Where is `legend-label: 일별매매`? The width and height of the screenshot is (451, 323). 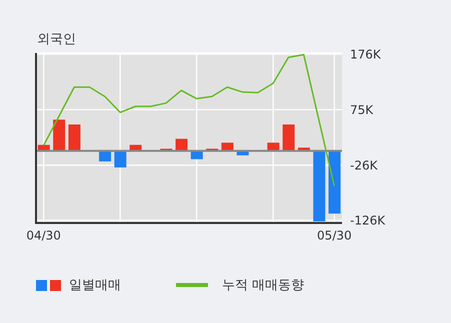
legend-label: 일별매매 is located at coordinates (95, 285).